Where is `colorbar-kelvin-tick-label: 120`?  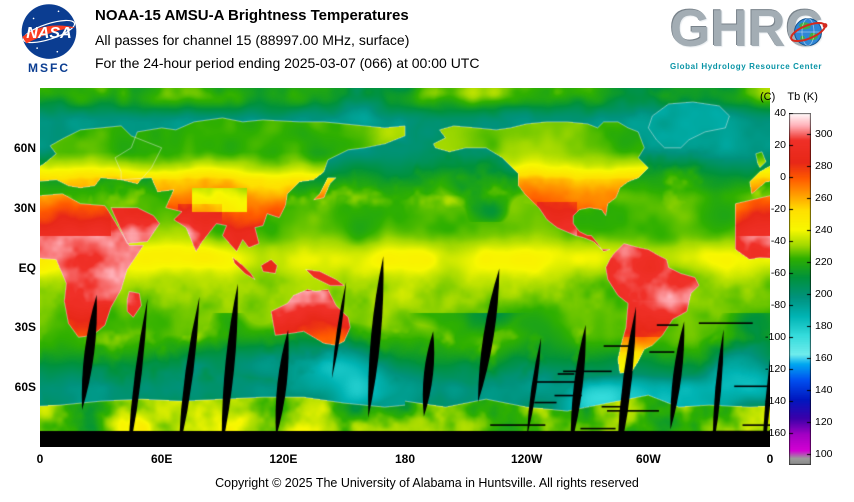
colorbar-kelvin-tick-label: 120 is located at coordinates (824, 421).